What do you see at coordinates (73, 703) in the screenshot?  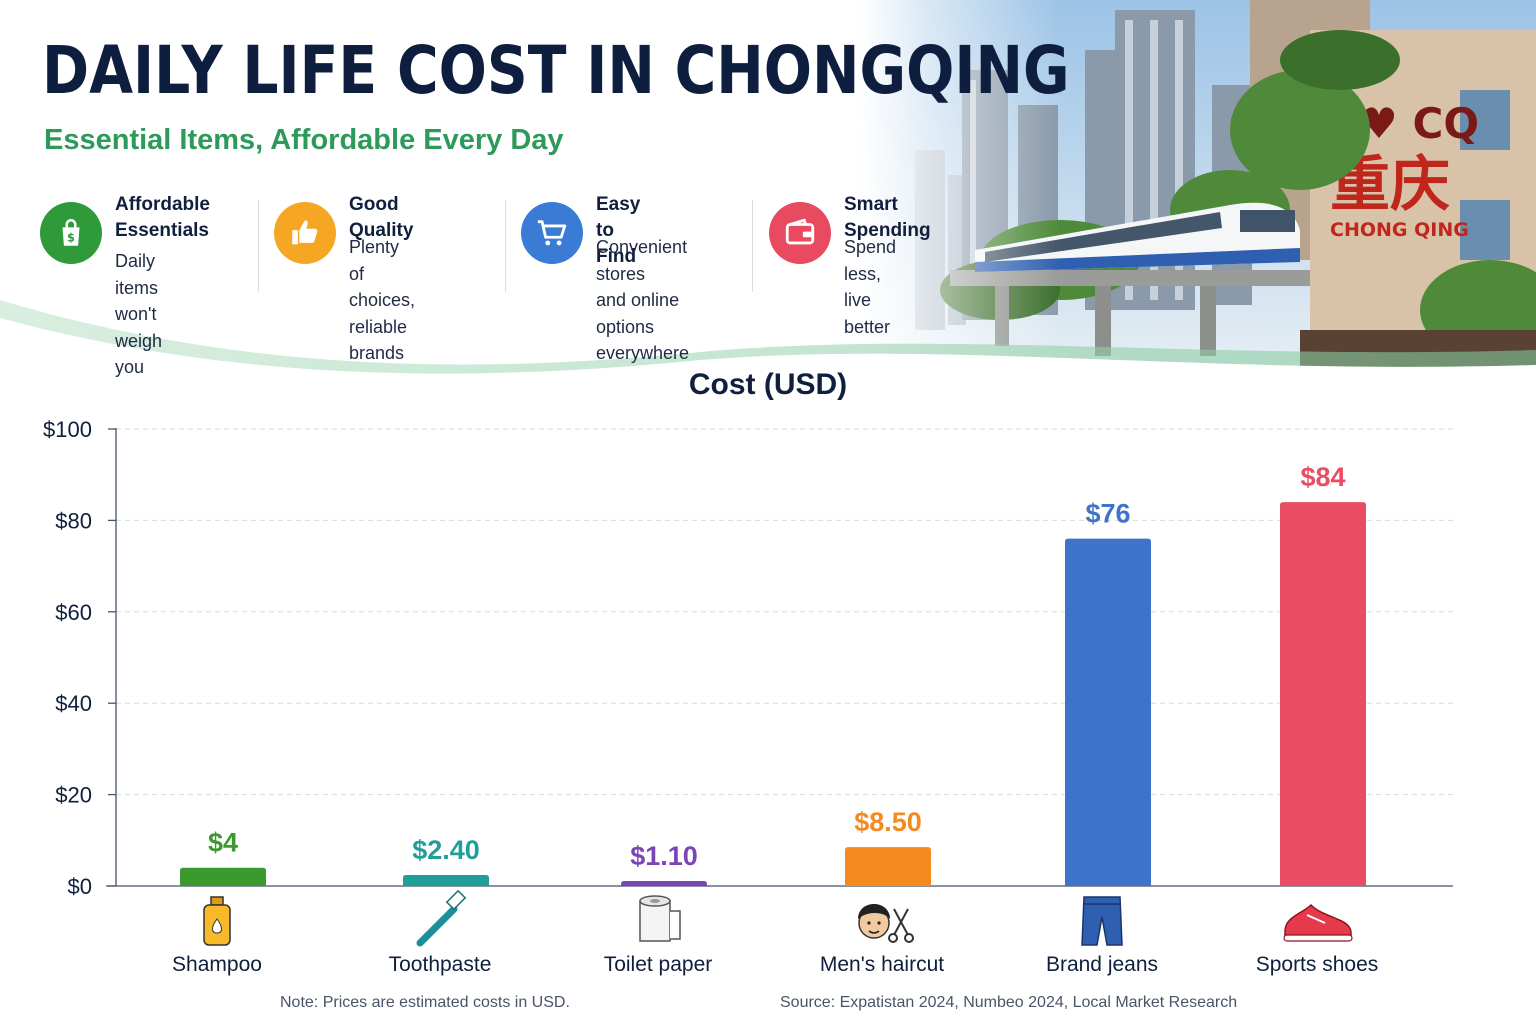 I see `y-tick-label: $40` at bounding box center [73, 703].